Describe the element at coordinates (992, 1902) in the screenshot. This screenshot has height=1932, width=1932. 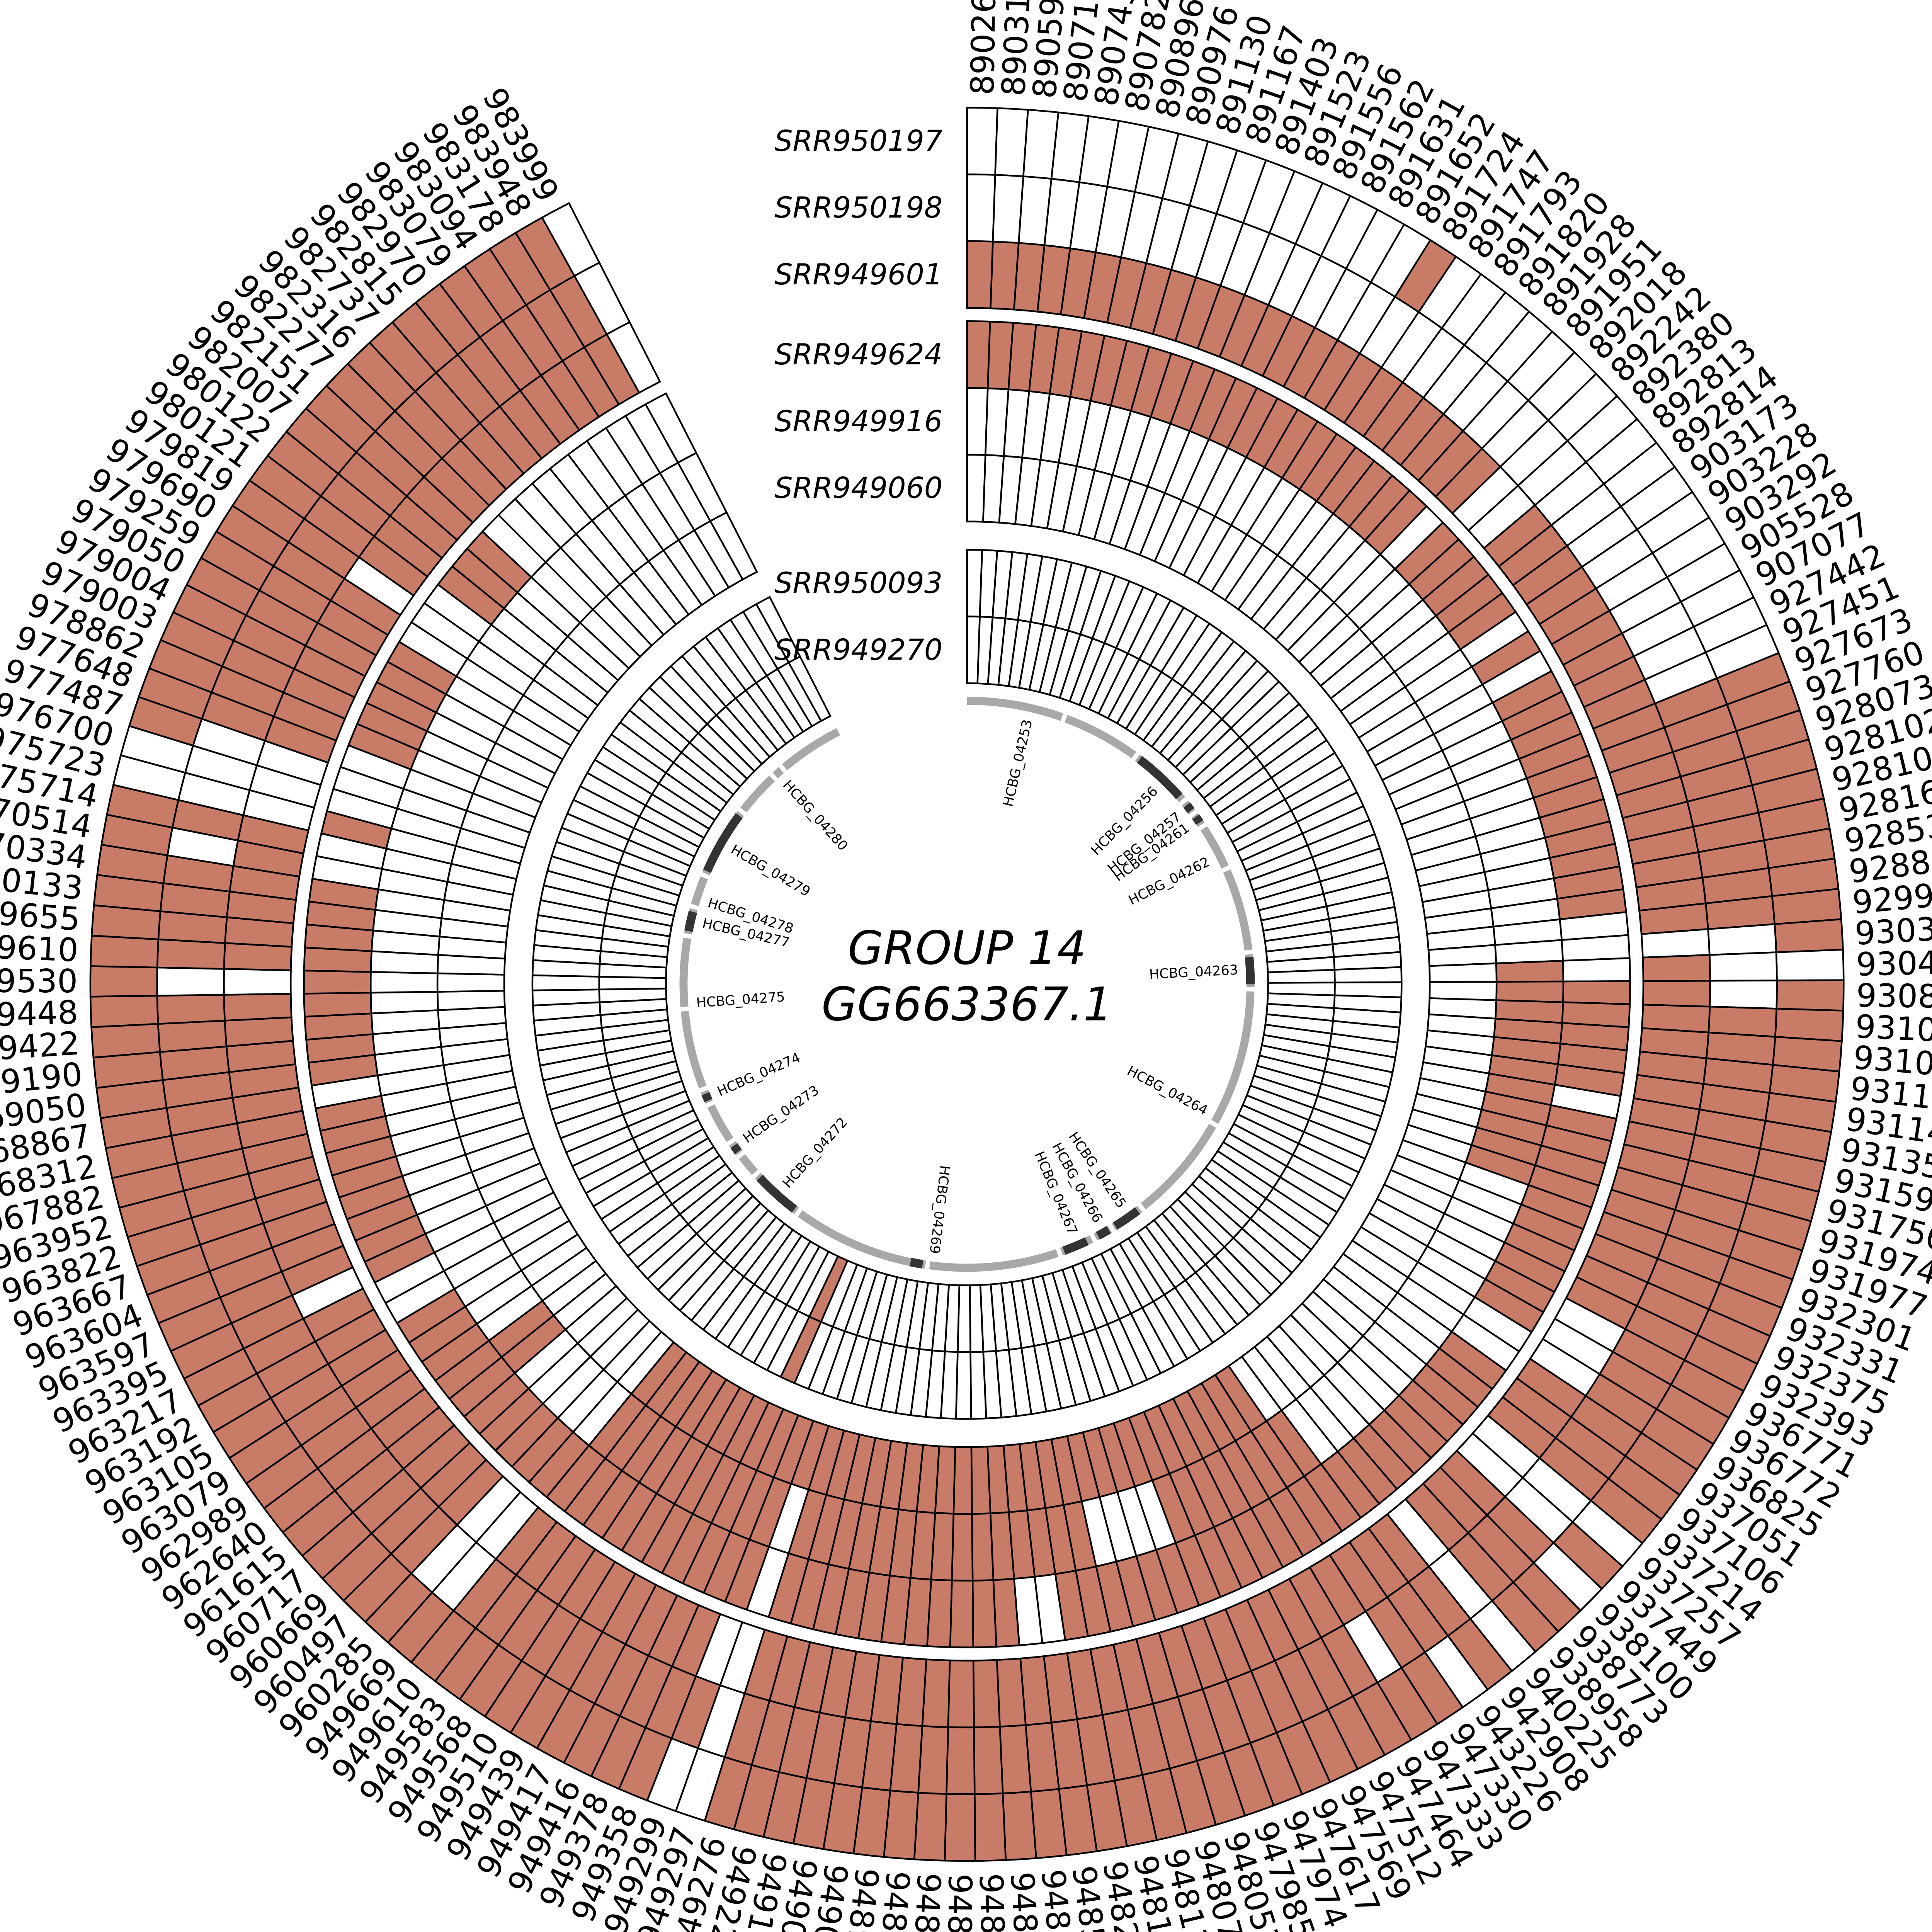
I see `column-label: 948689` at that location.